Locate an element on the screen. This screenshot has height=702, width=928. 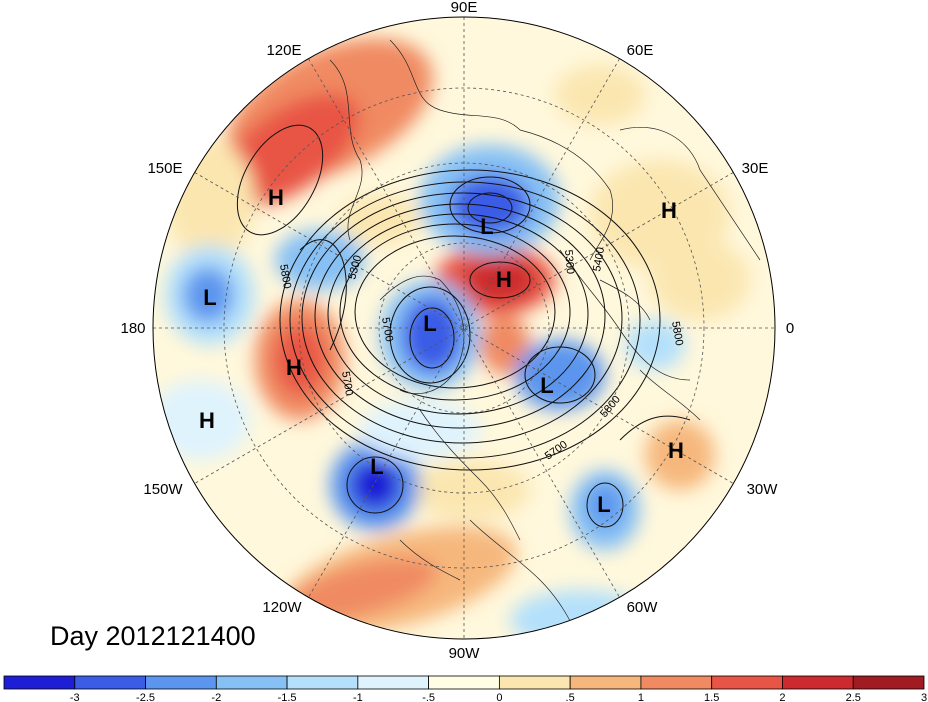
lon-label-90w: 90W is located at coordinates (465, 653).